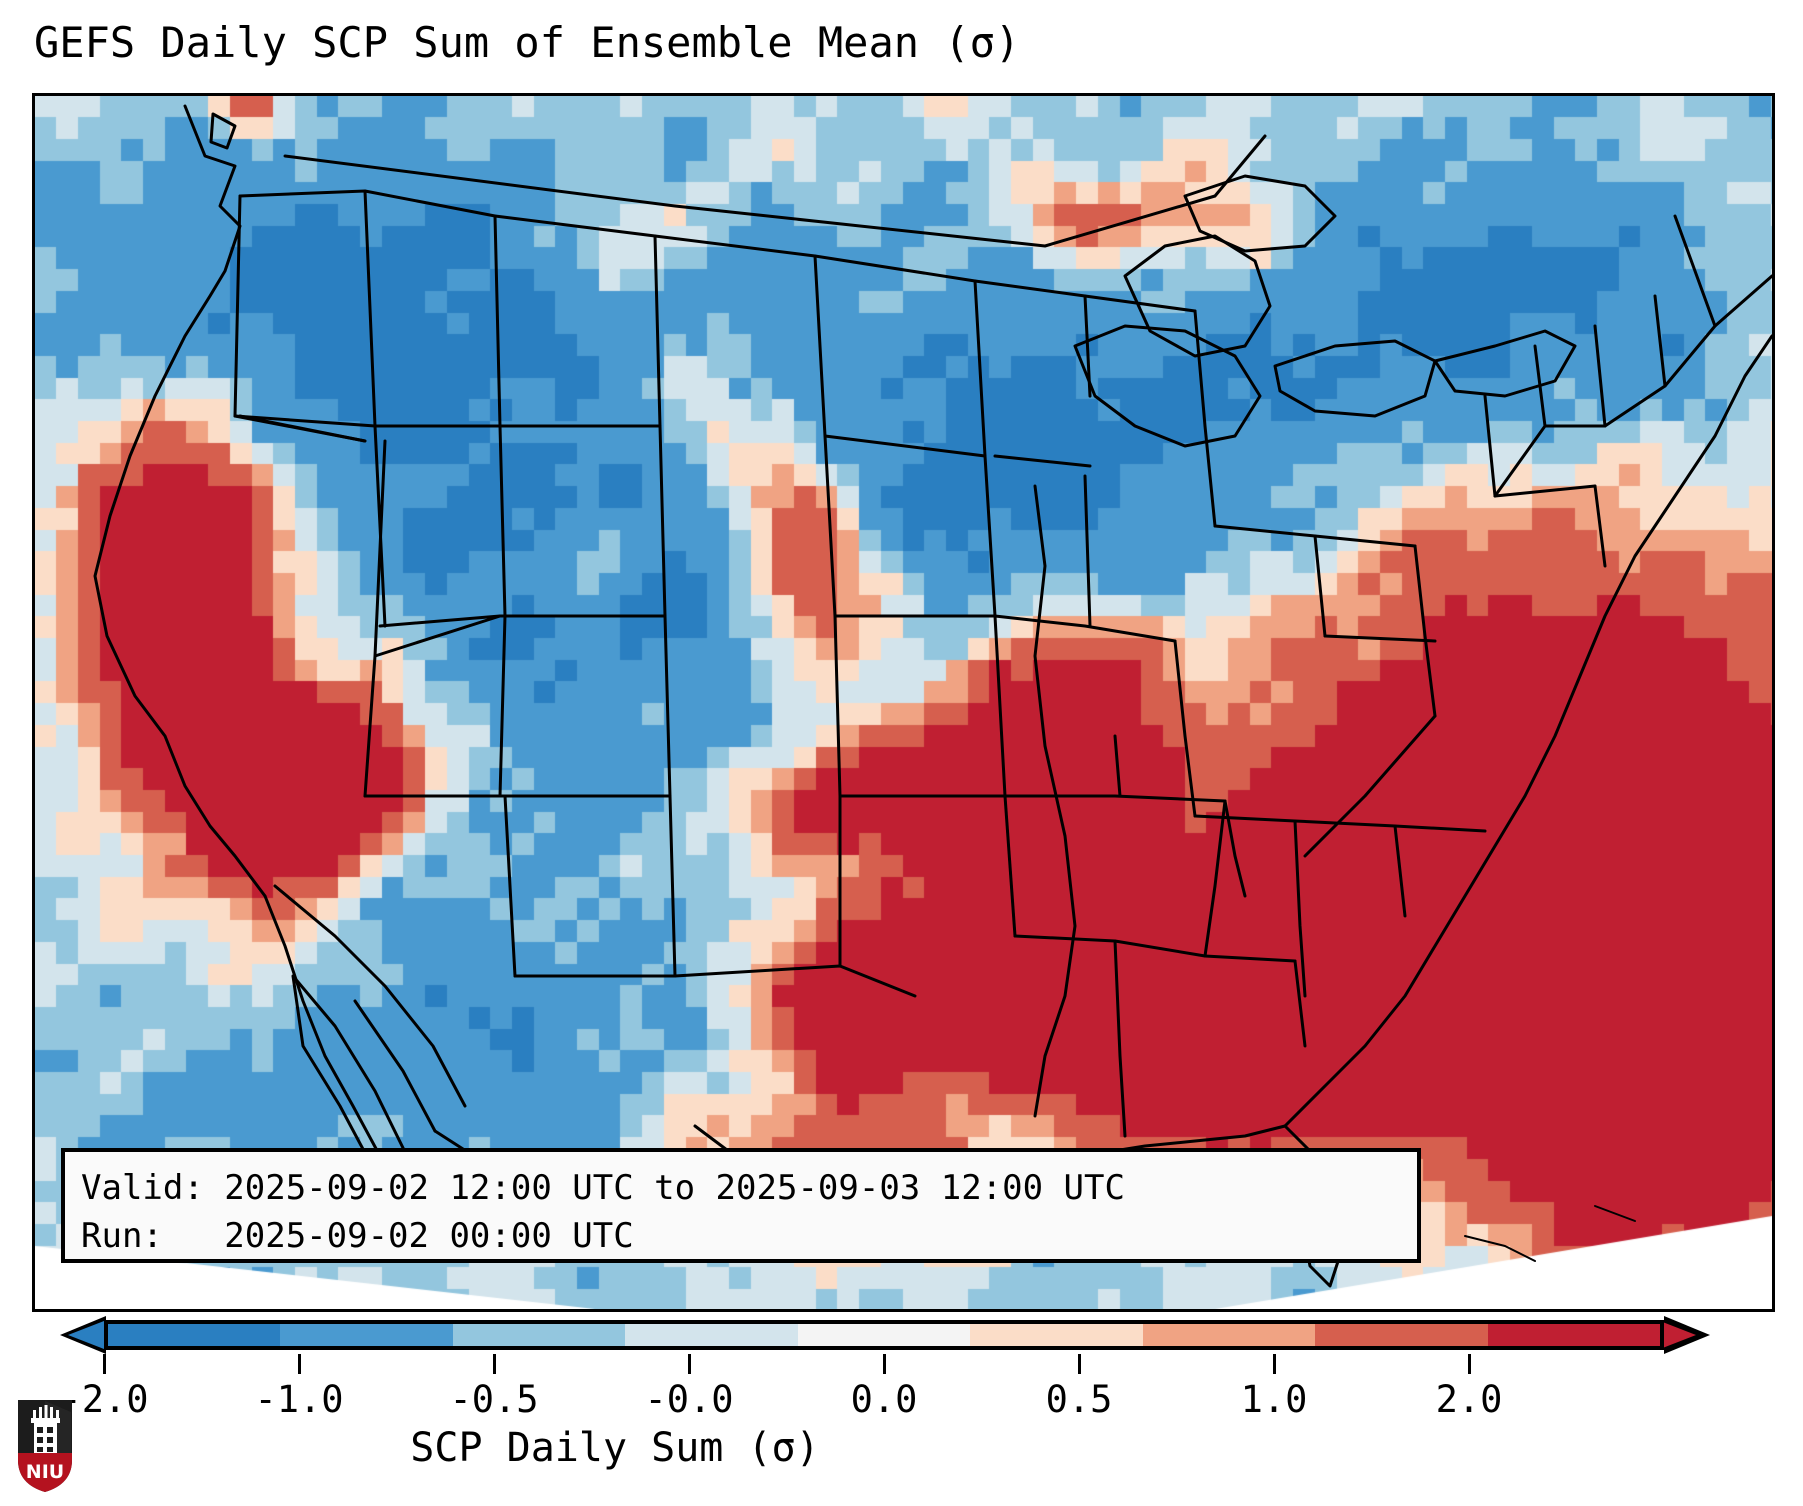 Image resolution: width=1803 pixels, height=1506 pixels. I want to click on colorbar-tick-label-6: 1.0, so click(1274, 1399).